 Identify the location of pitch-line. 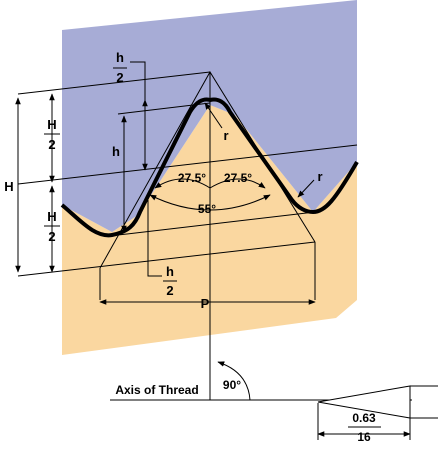
(187, 164).